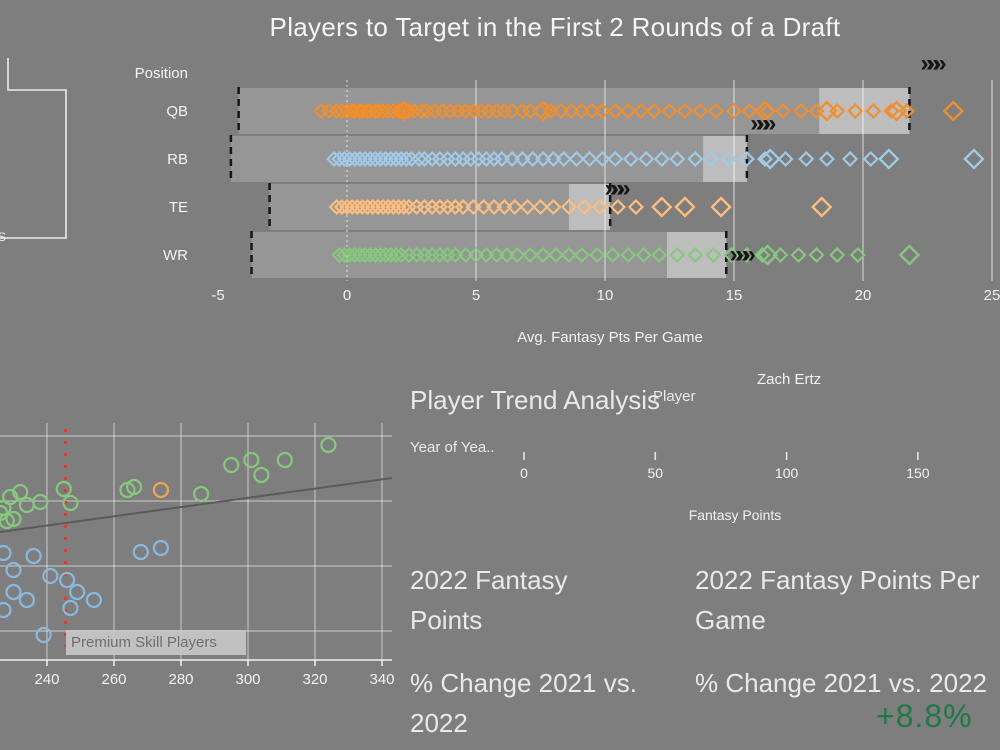  What do you see at coordinates (550, 203) in the screenshot?
I see `strip-row-te: »»»` at bounding box center [550, 203].